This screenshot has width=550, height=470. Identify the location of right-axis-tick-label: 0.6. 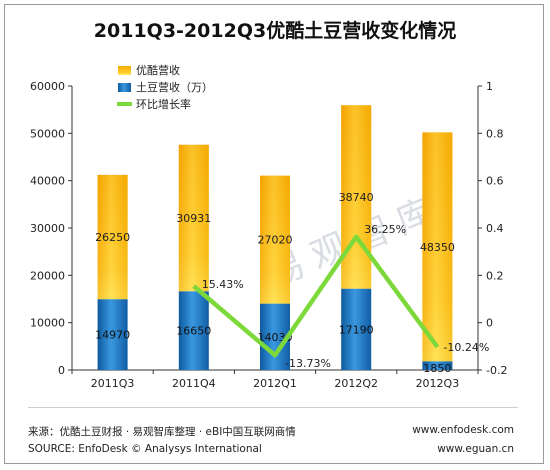
(495, 181).